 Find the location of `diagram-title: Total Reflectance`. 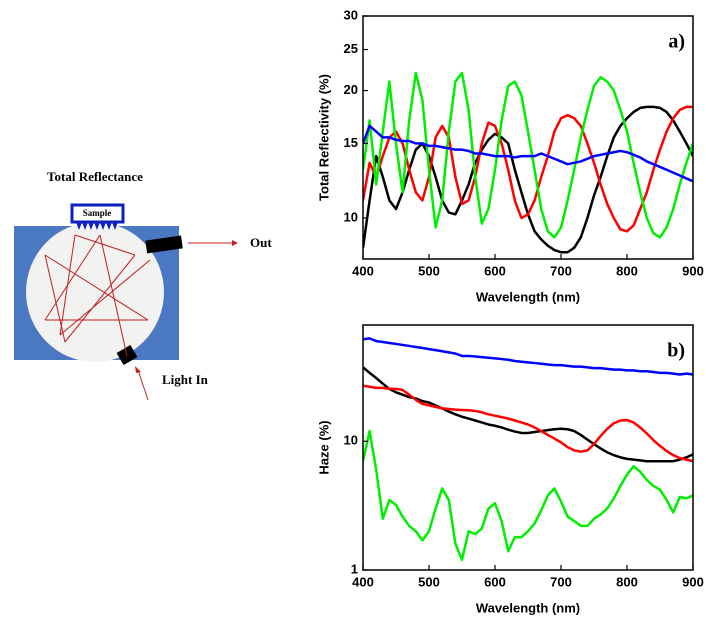

diagram-title: Total Reflectance is located at coordinates (95, 176).